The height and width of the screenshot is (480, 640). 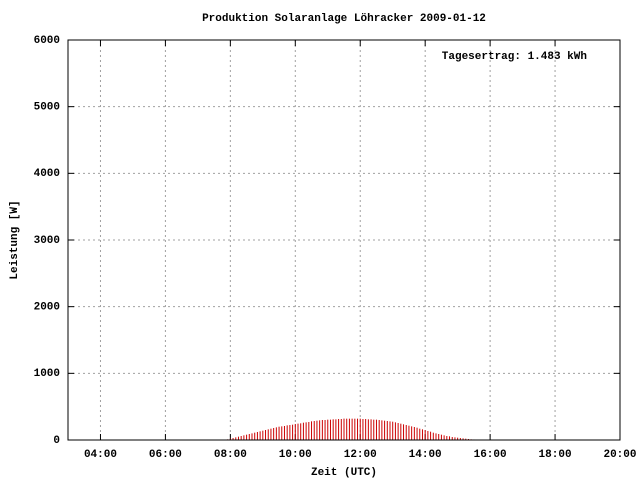 What do you see at coordinates (47, 374) in the screenshot?
I see `y-tick-label: 1000` at bounding box center [47, 374].